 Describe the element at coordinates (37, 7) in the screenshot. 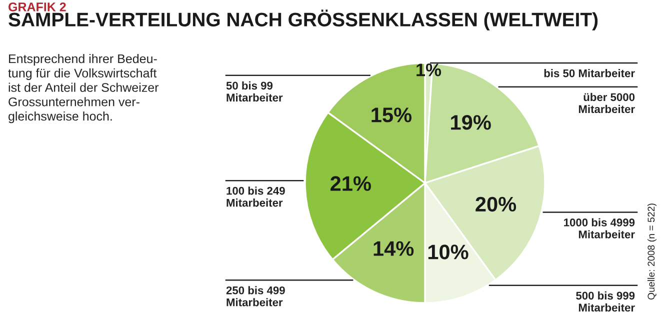

I see `text: GRAFIK 2` at that location.